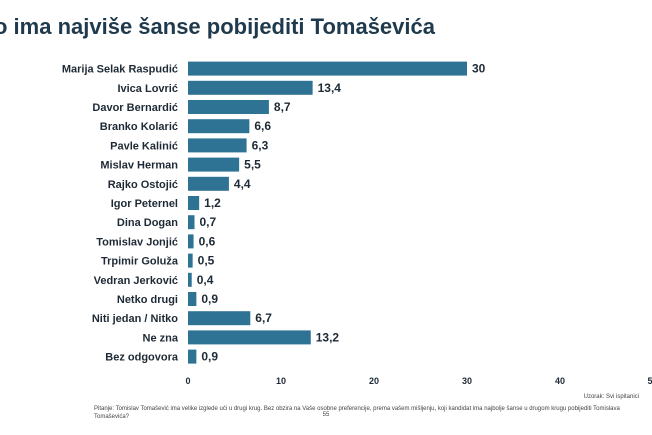 This screenshot has width=652, height=435. What do you see at coordinates (187, 381) in the screenshot?
I see `x-tick-label: 0` at bounding box center [187, 381].